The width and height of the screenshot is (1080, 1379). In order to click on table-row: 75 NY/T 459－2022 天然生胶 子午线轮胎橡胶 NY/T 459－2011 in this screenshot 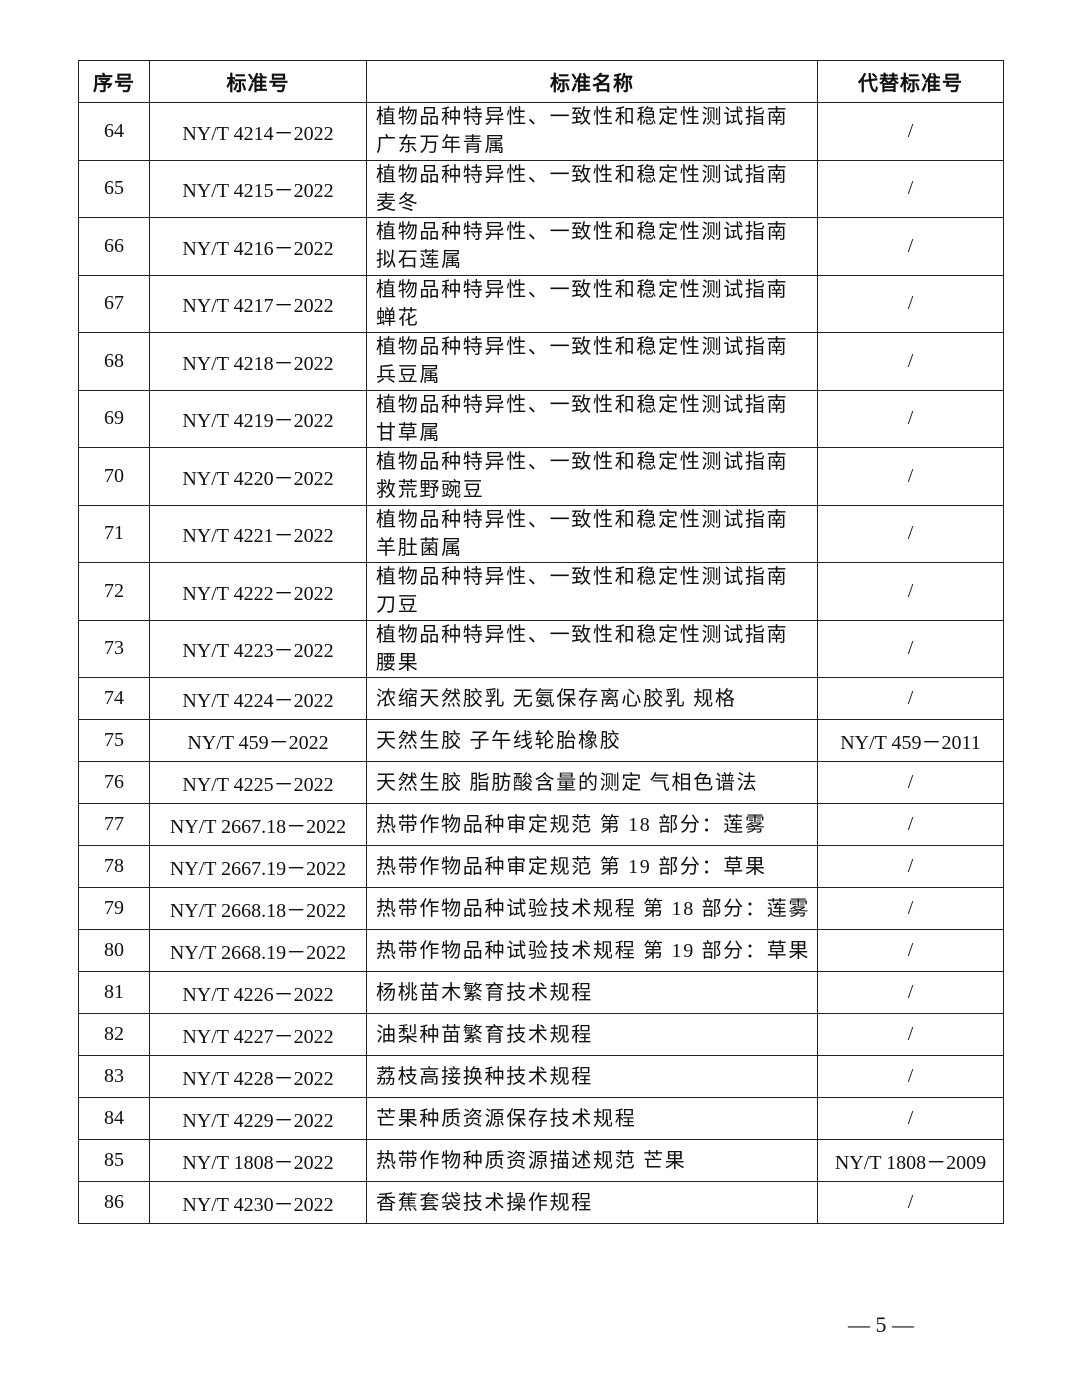, I will do `click(541, 740)`.